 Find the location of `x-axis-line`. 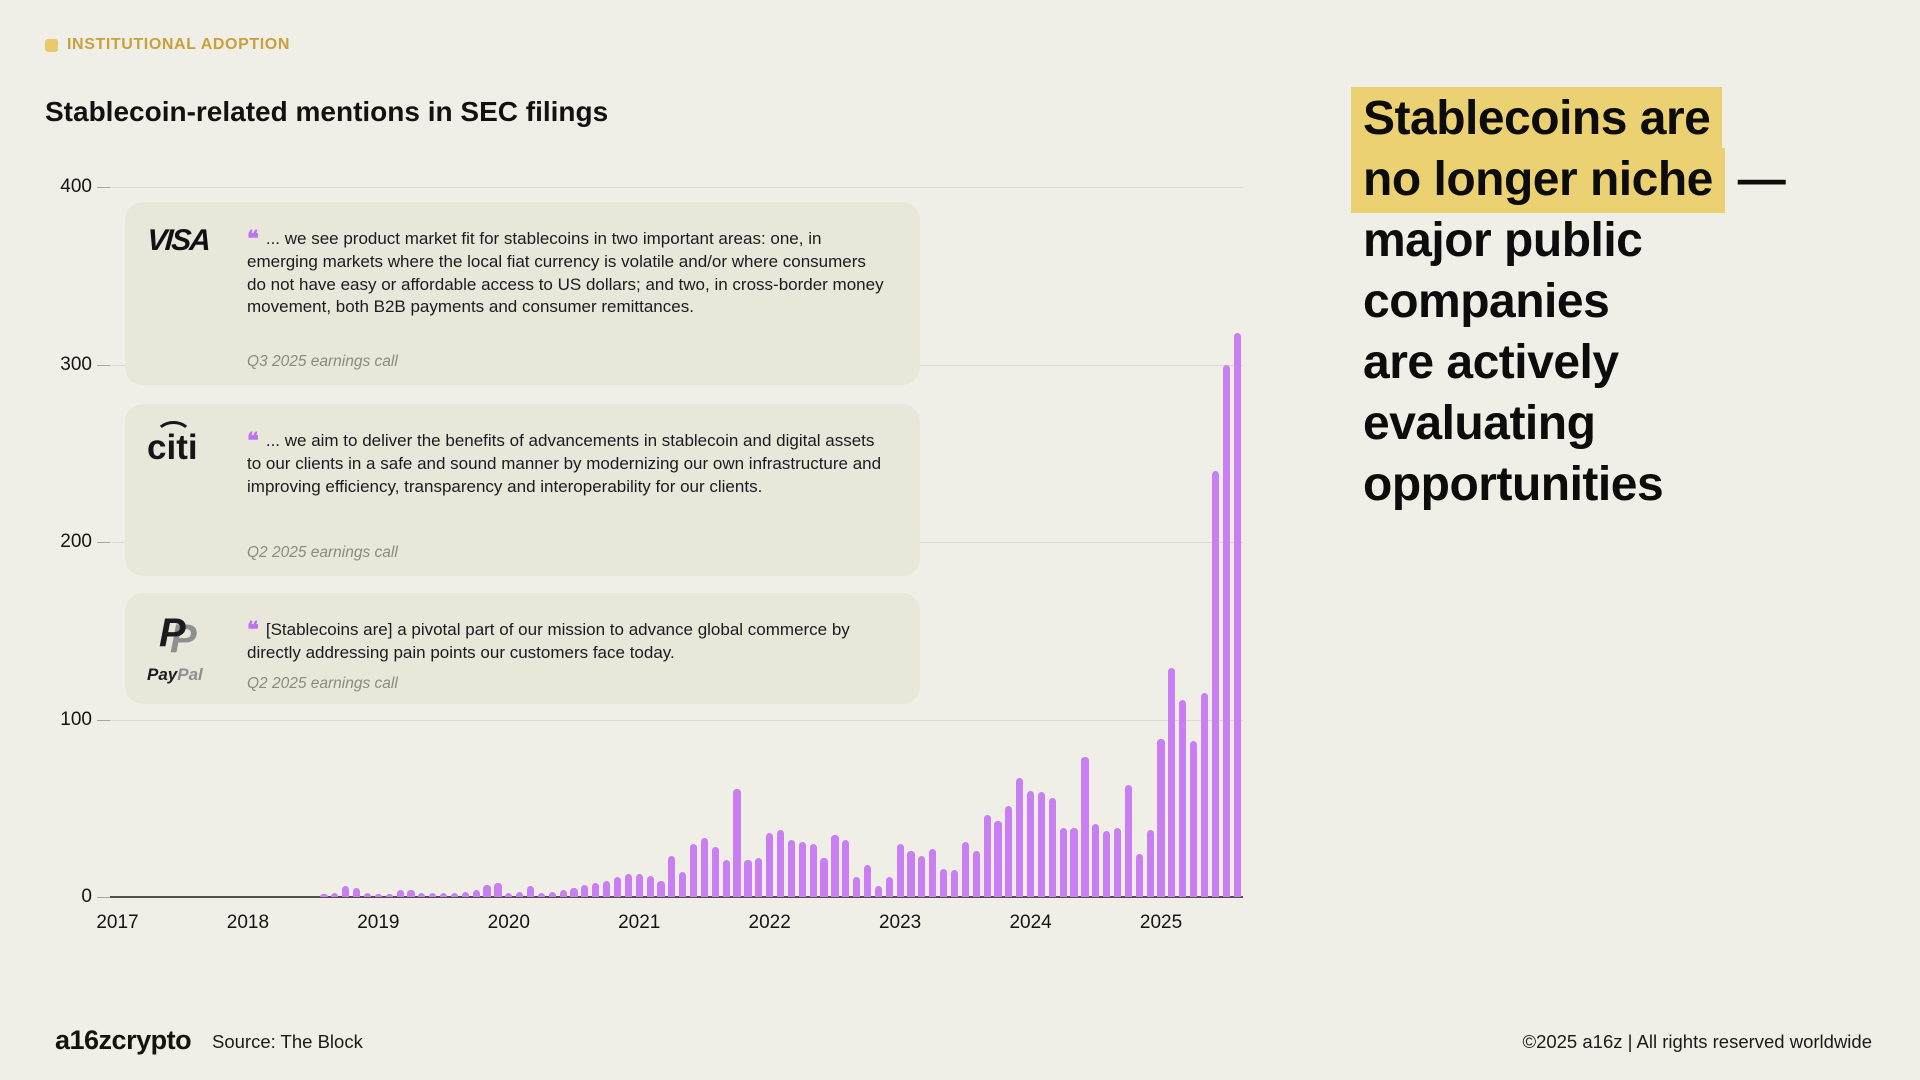

x-axis-line is located at coordinates (676, 897).